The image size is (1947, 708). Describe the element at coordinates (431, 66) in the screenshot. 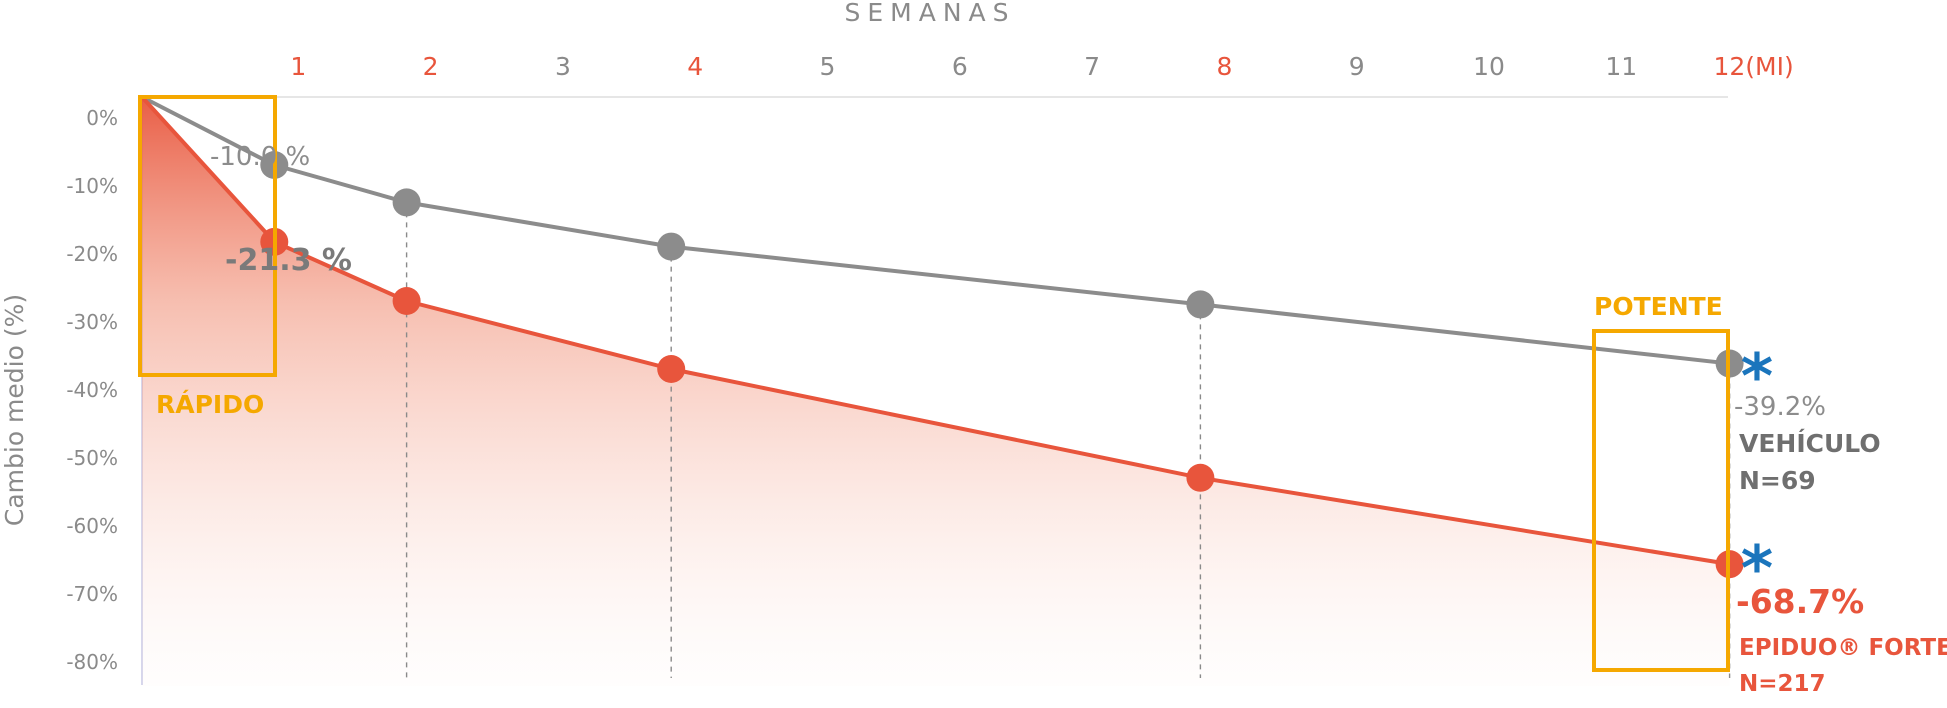

I see `x-tick-label: 2` at that location.